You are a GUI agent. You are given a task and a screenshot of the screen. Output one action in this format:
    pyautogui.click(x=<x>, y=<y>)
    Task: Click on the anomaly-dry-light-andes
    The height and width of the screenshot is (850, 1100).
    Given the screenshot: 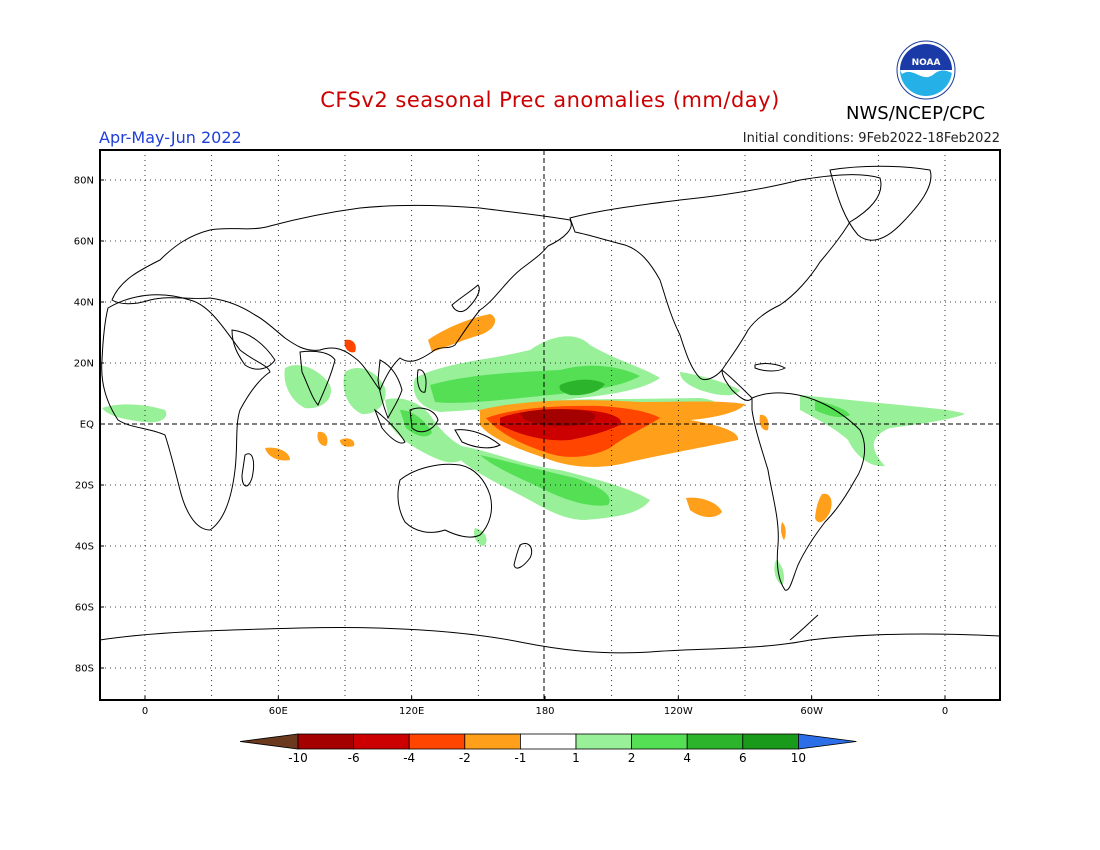 What is the action you would take?
    pyautogui.click(x=764, y=422)
    